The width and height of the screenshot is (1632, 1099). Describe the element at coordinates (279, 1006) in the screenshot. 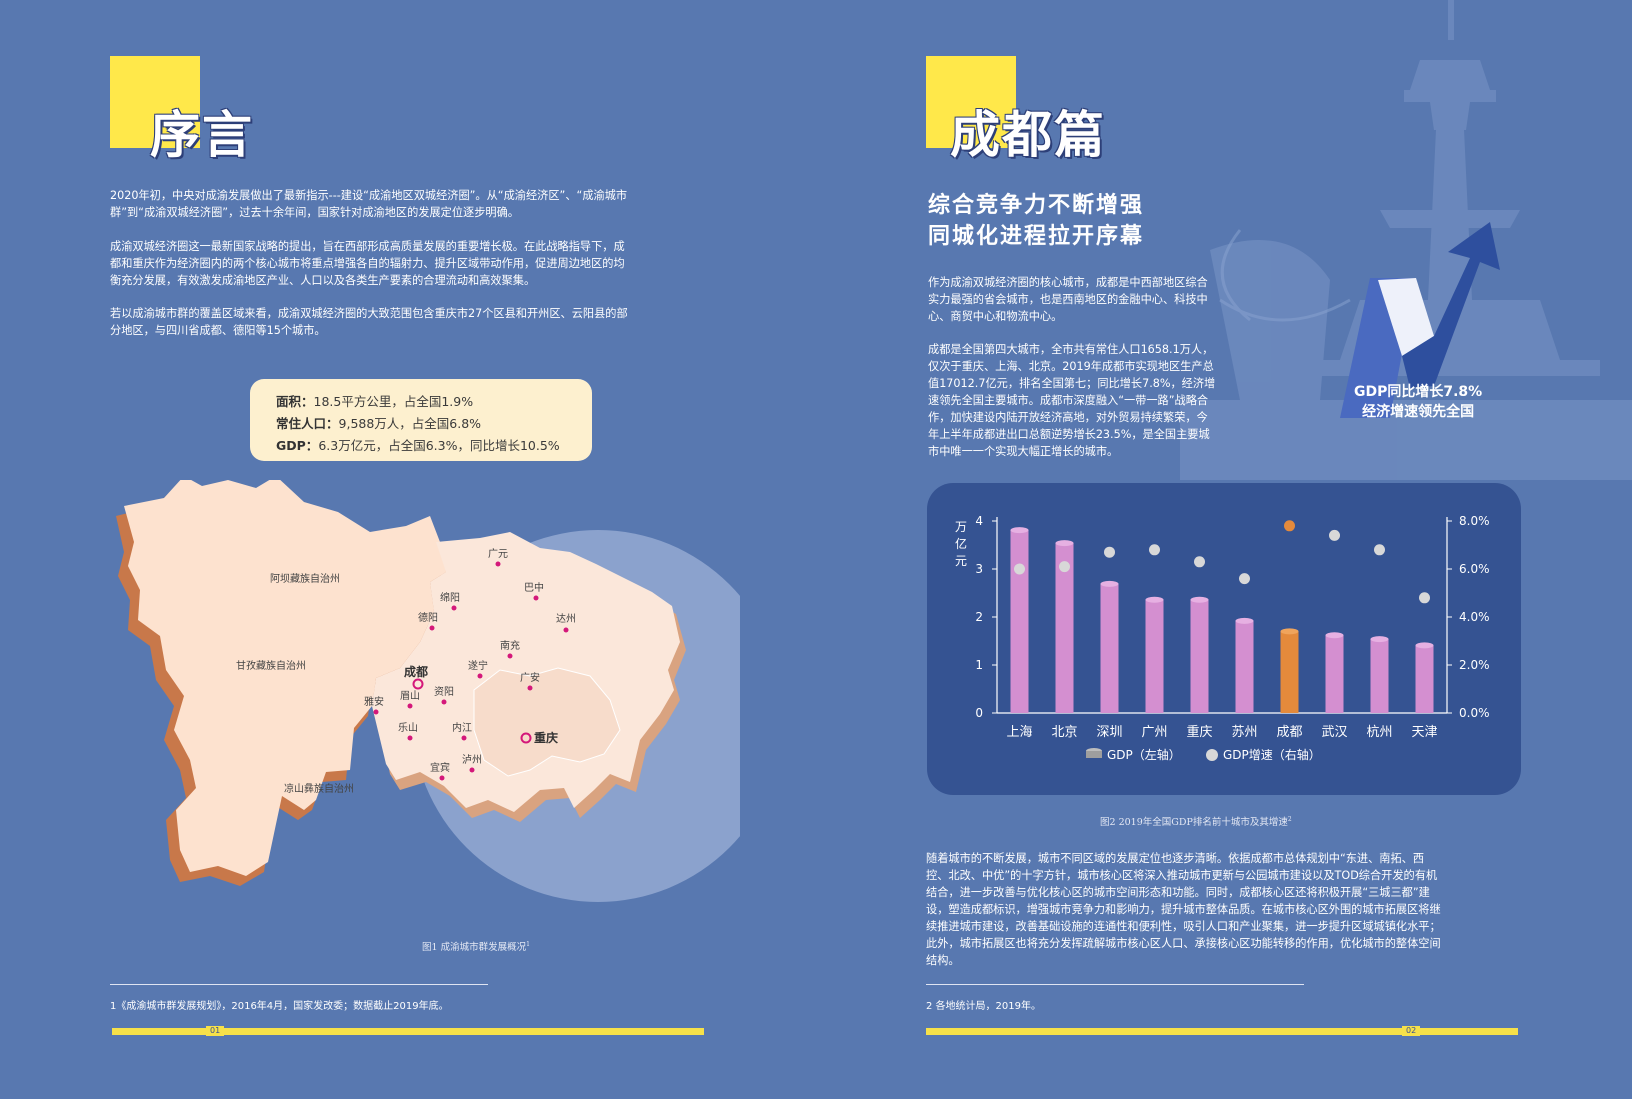

I see `footnote-left: 1《成渝城市群发展规划》，2016年4月，国家发改委；数据截止2019年底。` at that location.